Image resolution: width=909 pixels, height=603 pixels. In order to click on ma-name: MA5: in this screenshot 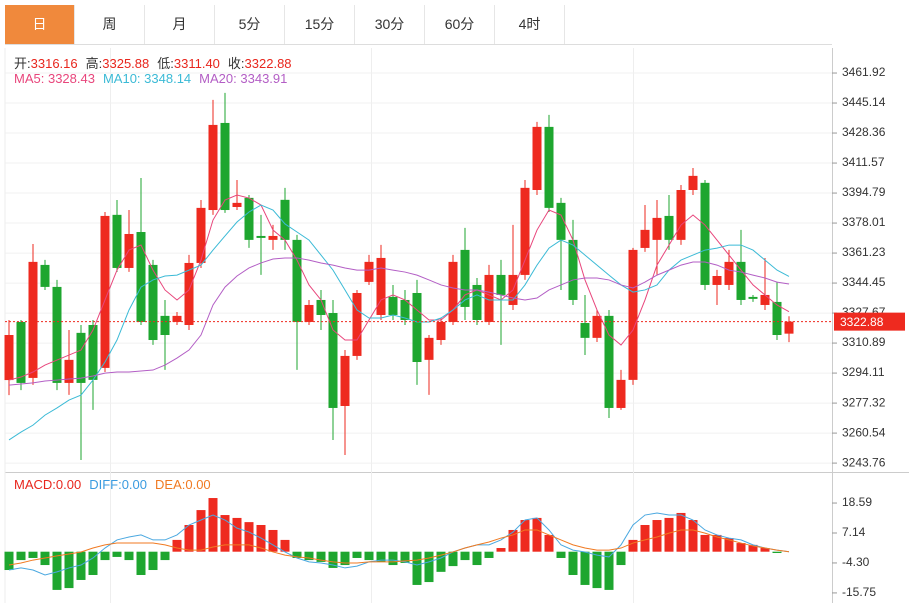, I will do `click(29, 78)`.